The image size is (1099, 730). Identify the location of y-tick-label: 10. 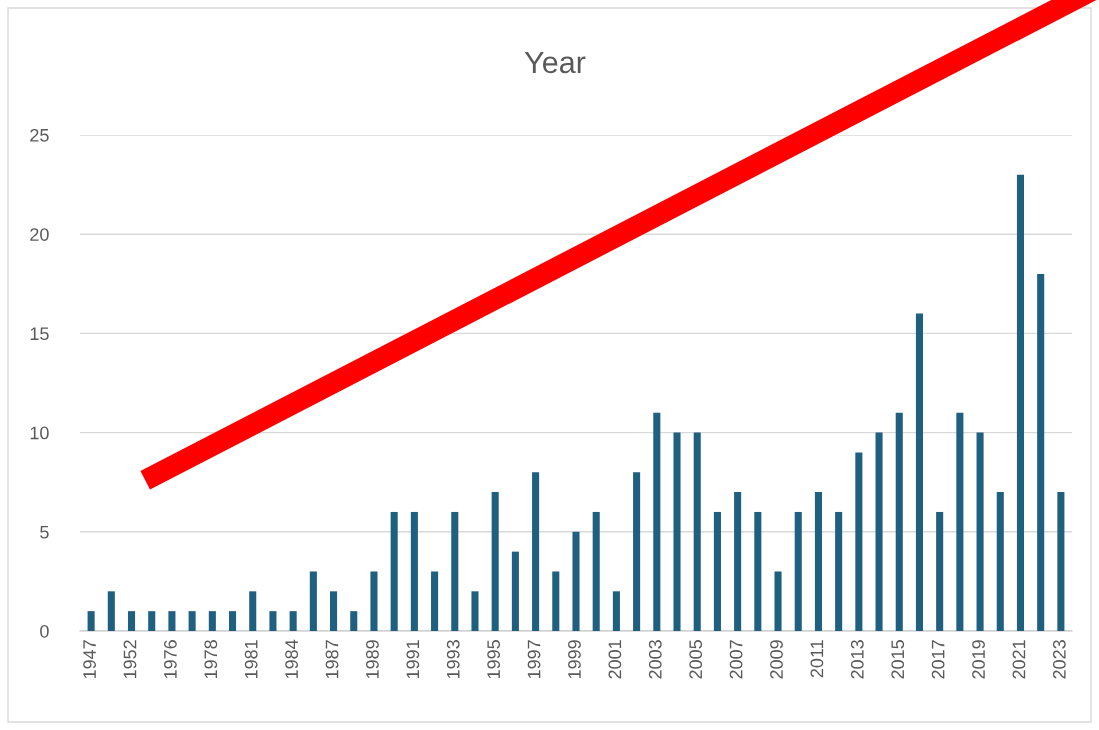
(39, 433).